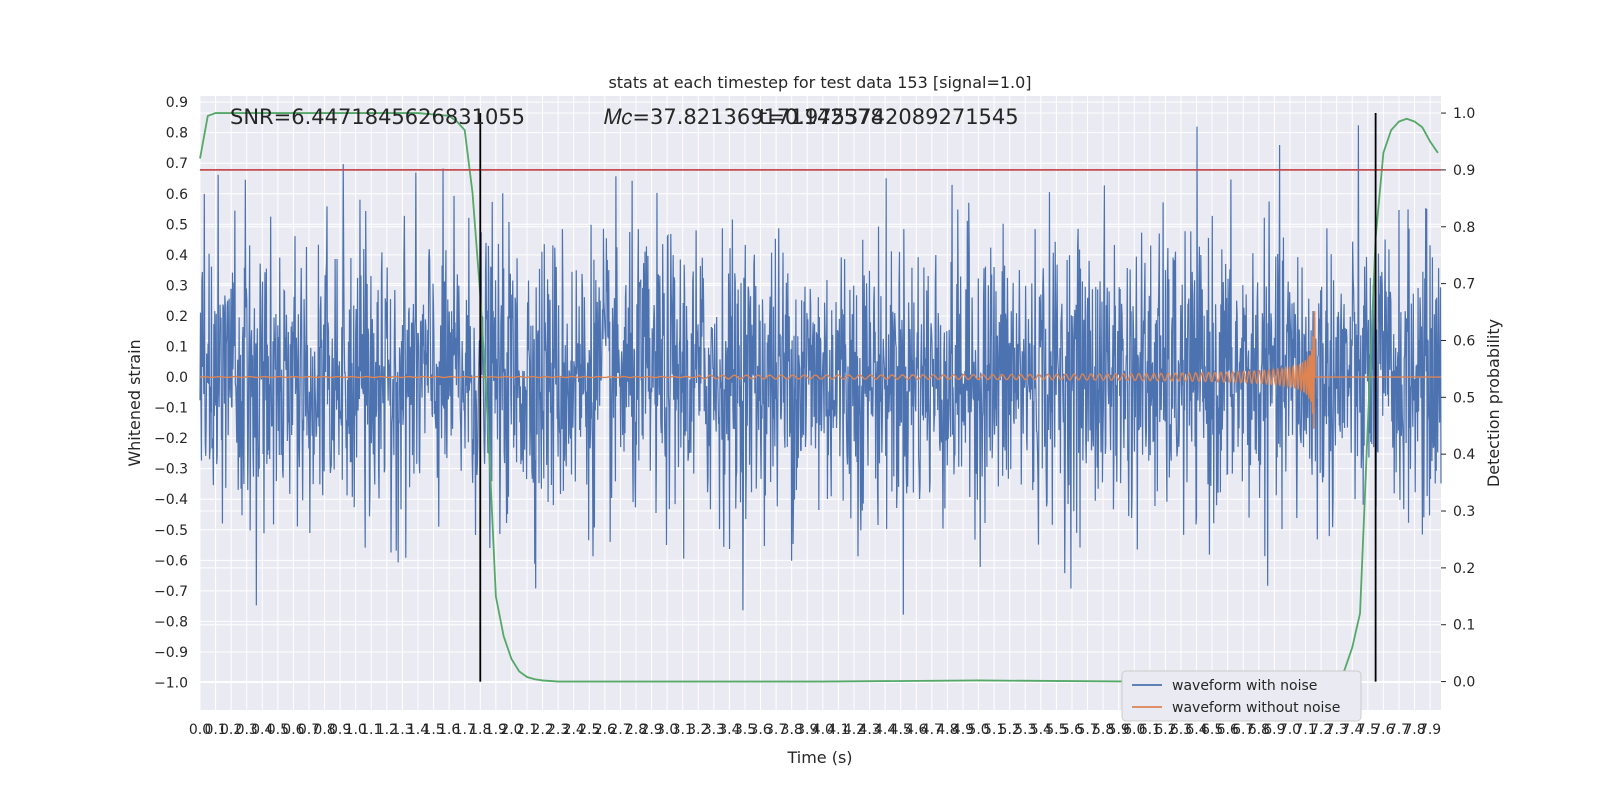 Image resolution: width=1600 pixels, height=800 pixels. What do you see at coordinates (377, 117) in the screenshot?
I see `snr-annotation: SNR=6.4471845626831055` at bounding box center [377, 117].